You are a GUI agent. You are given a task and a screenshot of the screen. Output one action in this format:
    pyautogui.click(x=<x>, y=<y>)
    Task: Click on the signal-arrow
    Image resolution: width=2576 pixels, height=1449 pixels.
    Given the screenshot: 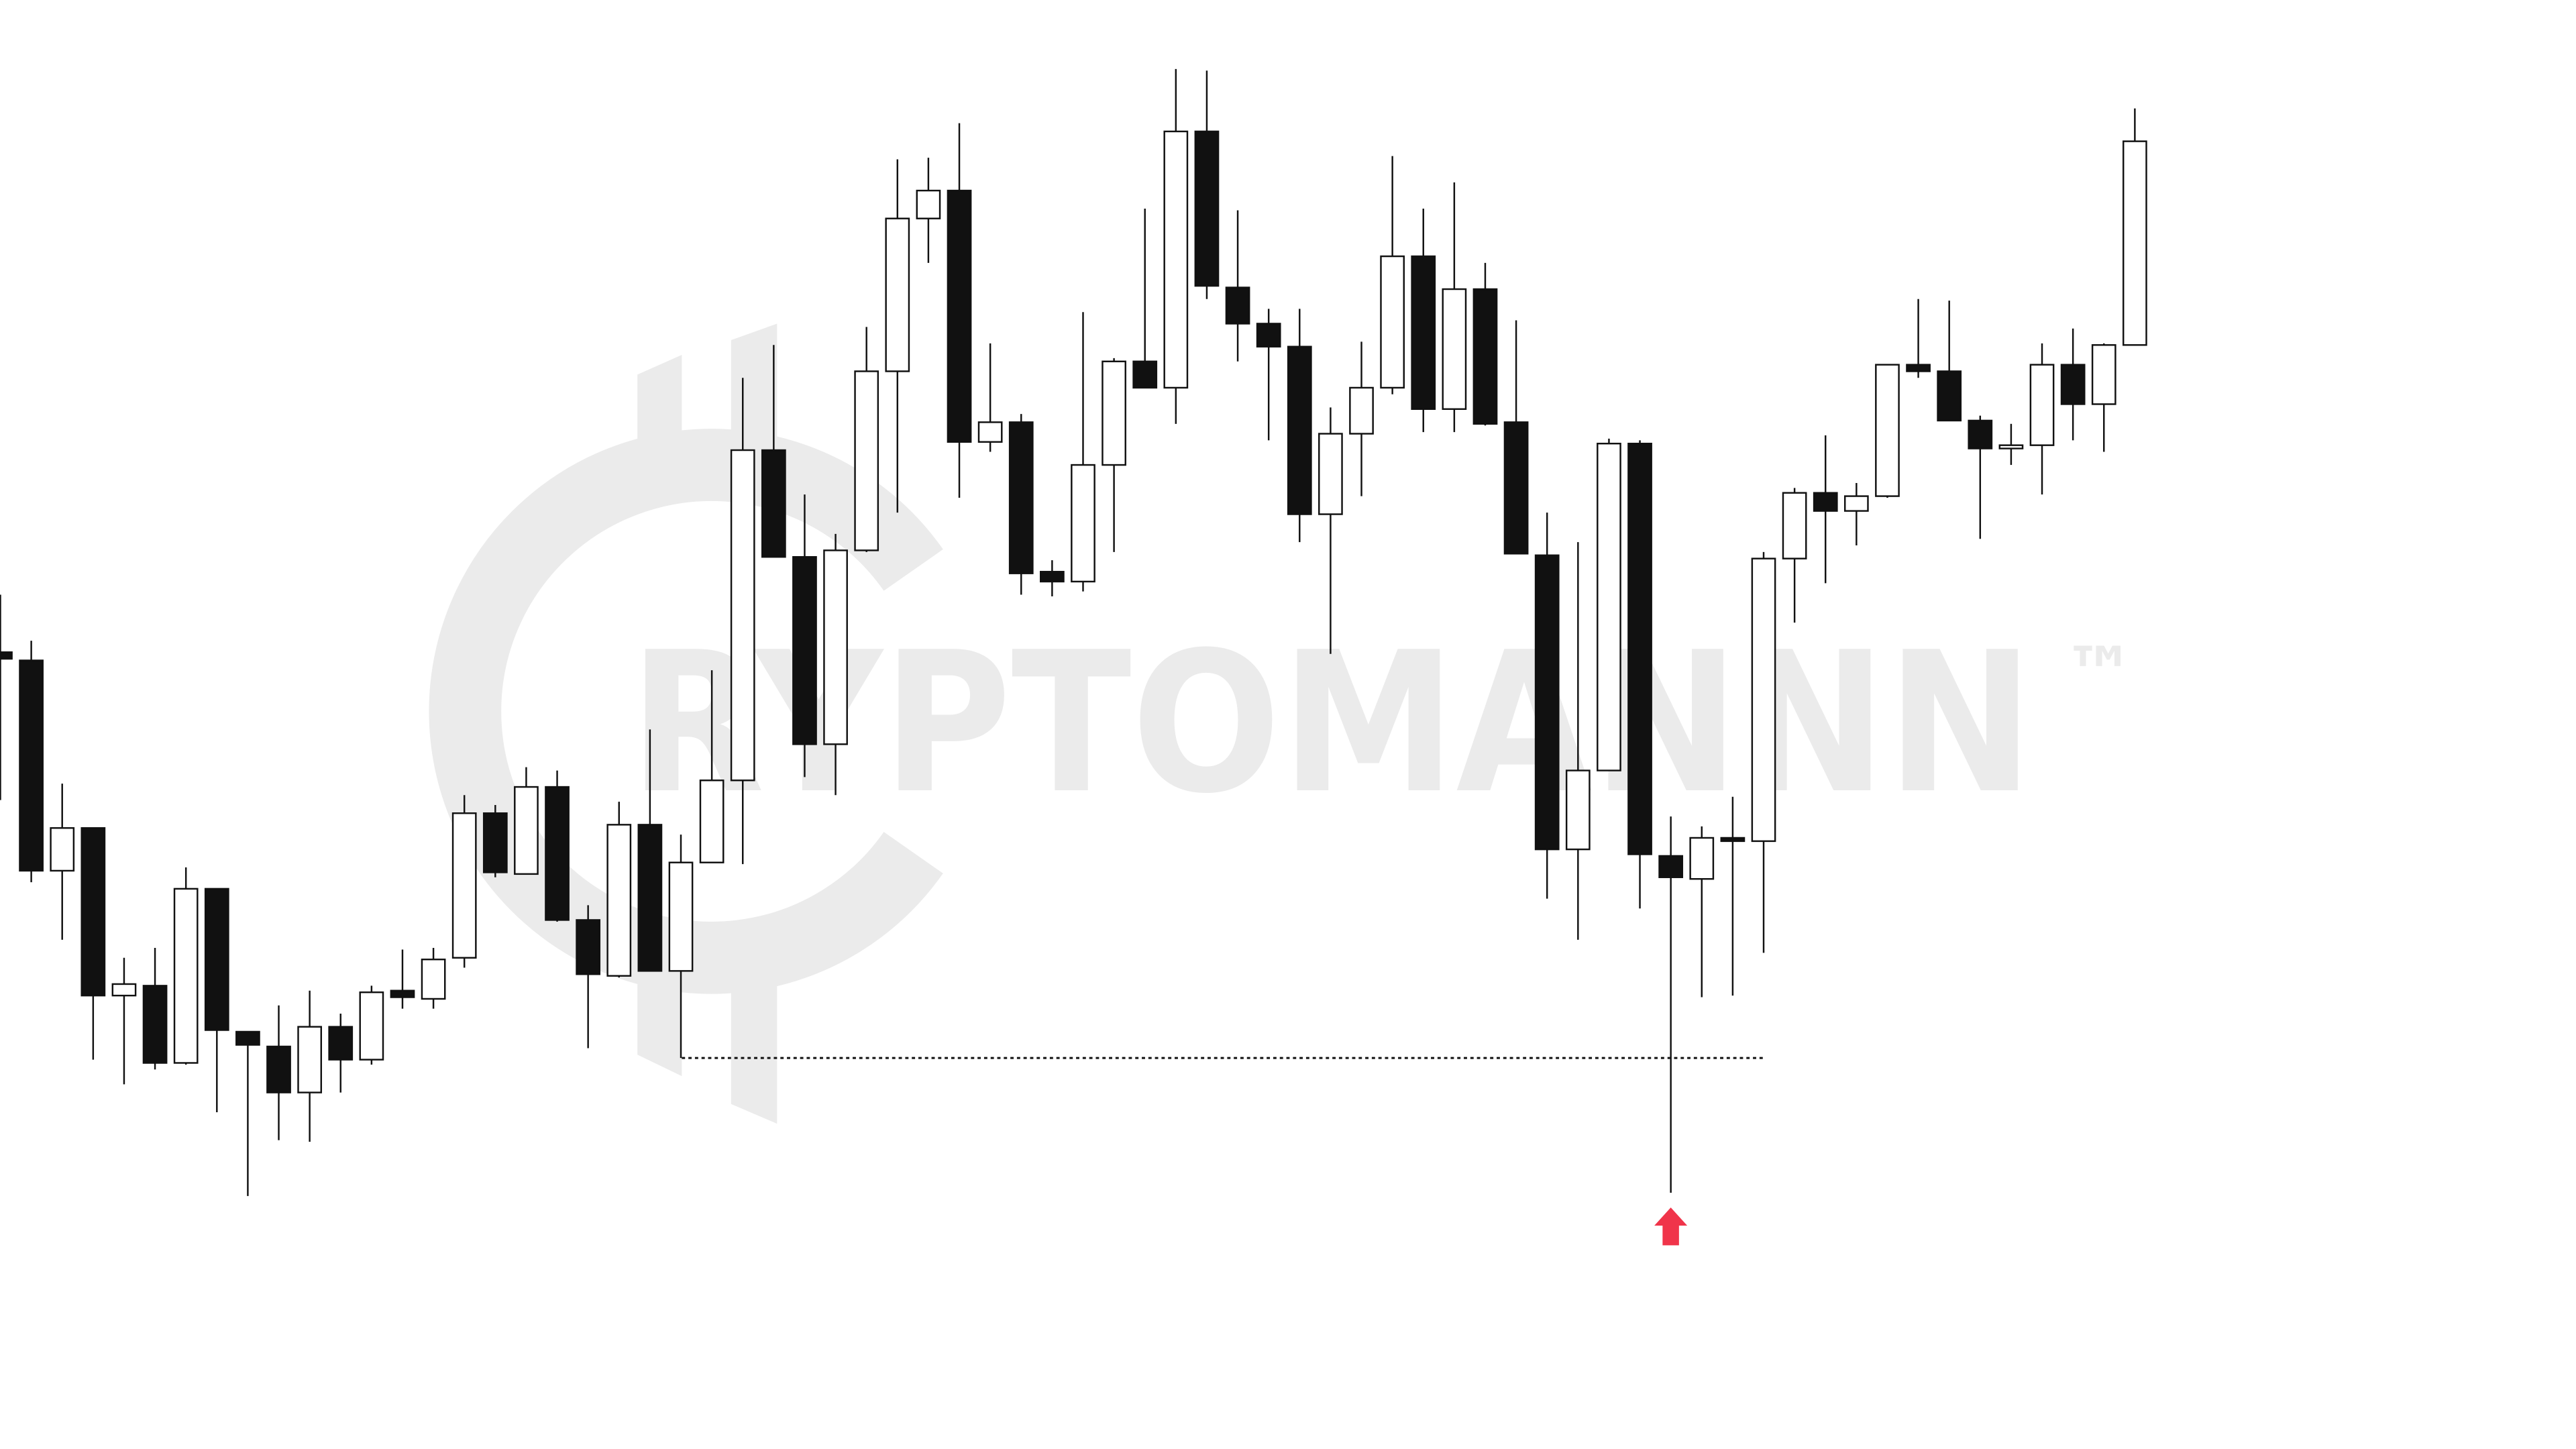 What is the action you would take?
    pyautogui.click(x=1671, y=1227)
    